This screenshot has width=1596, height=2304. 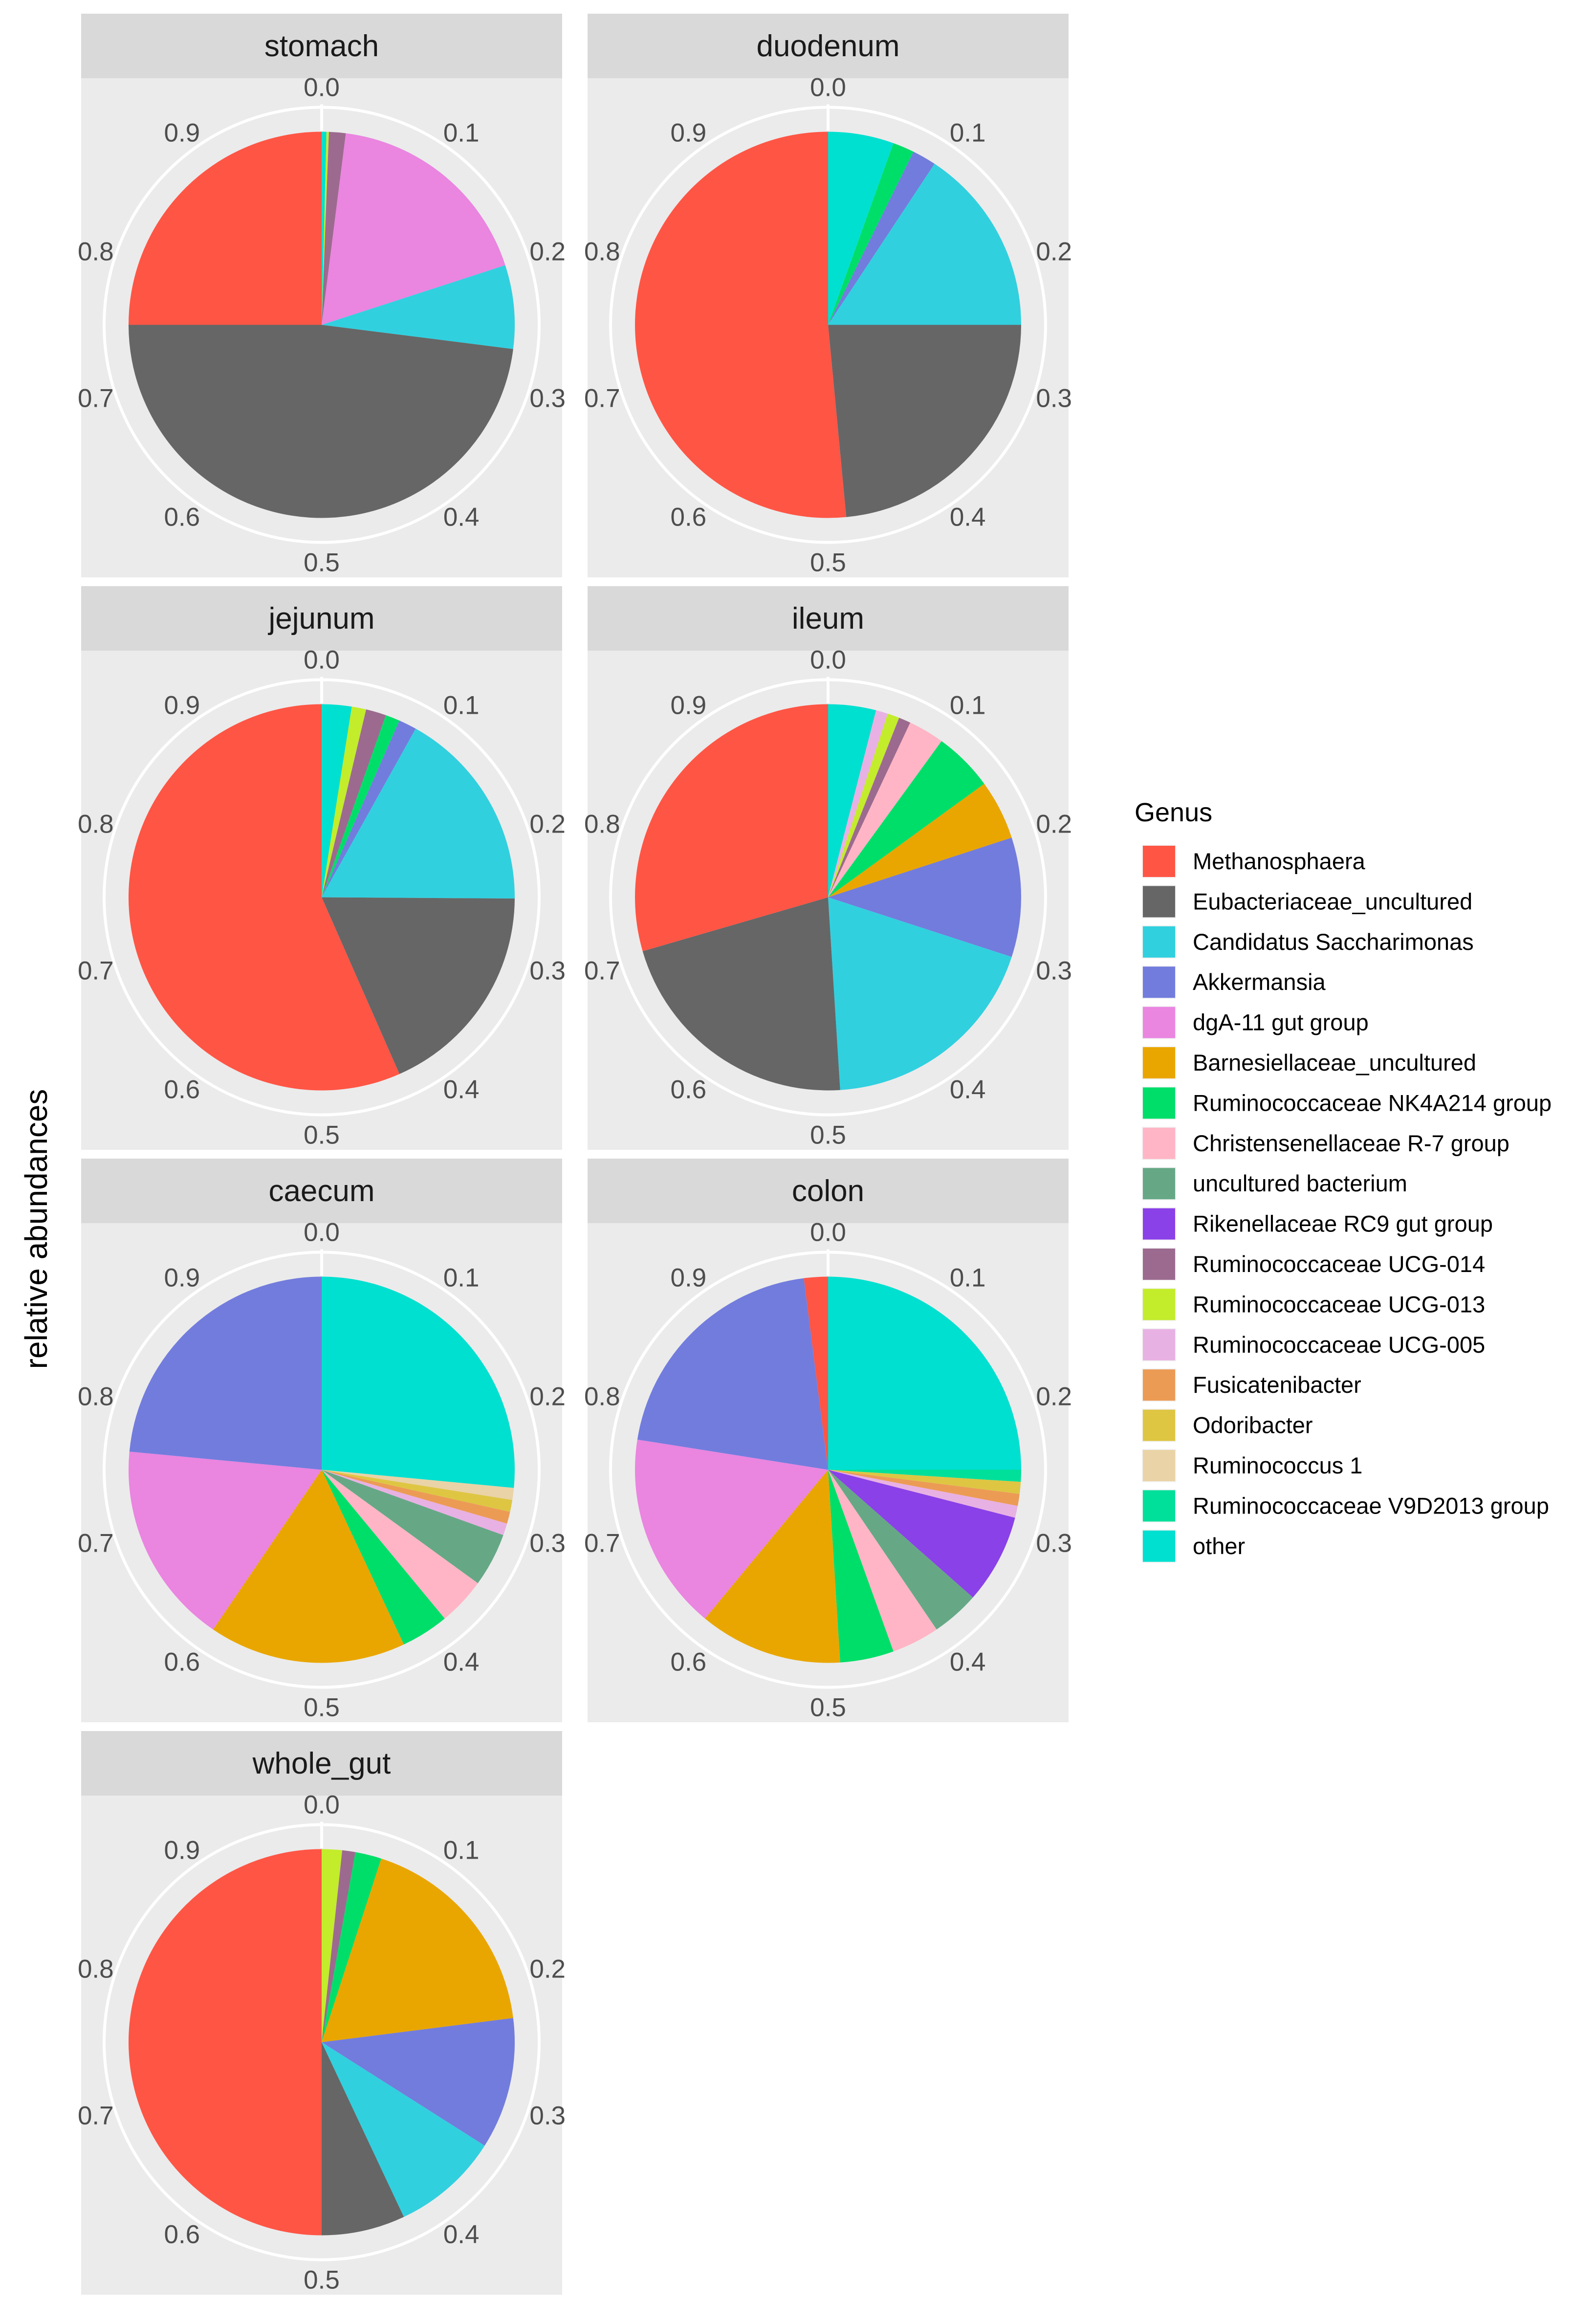 What do you see at coordinates (1159, 1224) in the screenshot?
I see `legend-swatch-rikenellaceae-rc9-gut-group` at bounding box center [1159, 1224].